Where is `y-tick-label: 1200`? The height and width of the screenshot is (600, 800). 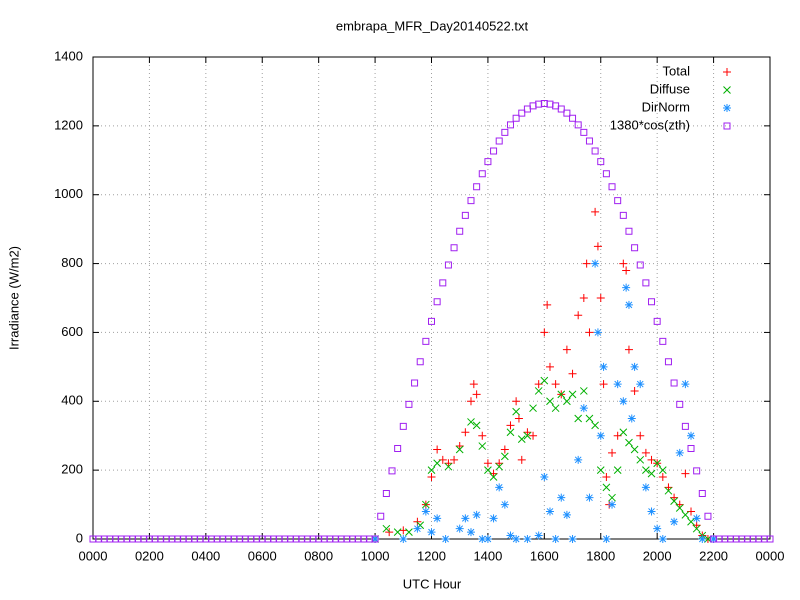 y-tick-label: 1200 is located at coordinates (68, 124).